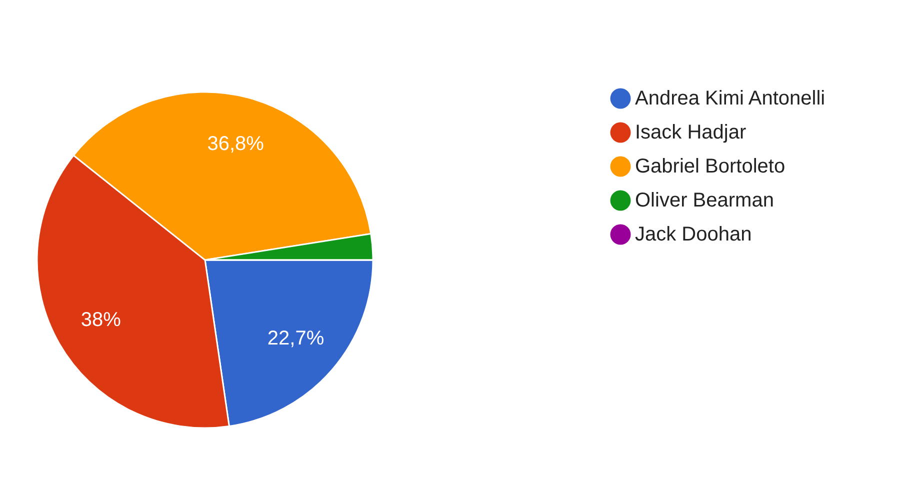  Describe the element at coordinates (295, 339) in the screenshot. I see `data-label: 22,7%` at that location.